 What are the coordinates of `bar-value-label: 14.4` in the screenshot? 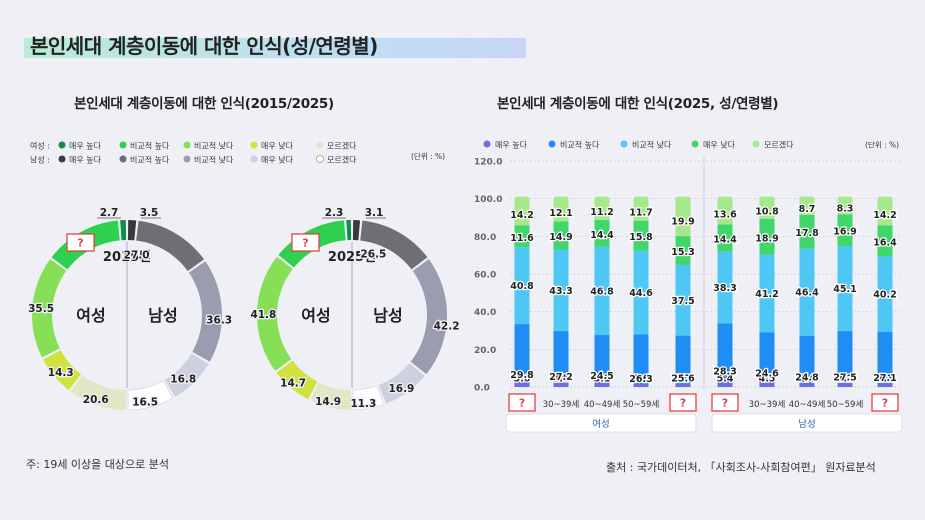 It's located at (602, 235).